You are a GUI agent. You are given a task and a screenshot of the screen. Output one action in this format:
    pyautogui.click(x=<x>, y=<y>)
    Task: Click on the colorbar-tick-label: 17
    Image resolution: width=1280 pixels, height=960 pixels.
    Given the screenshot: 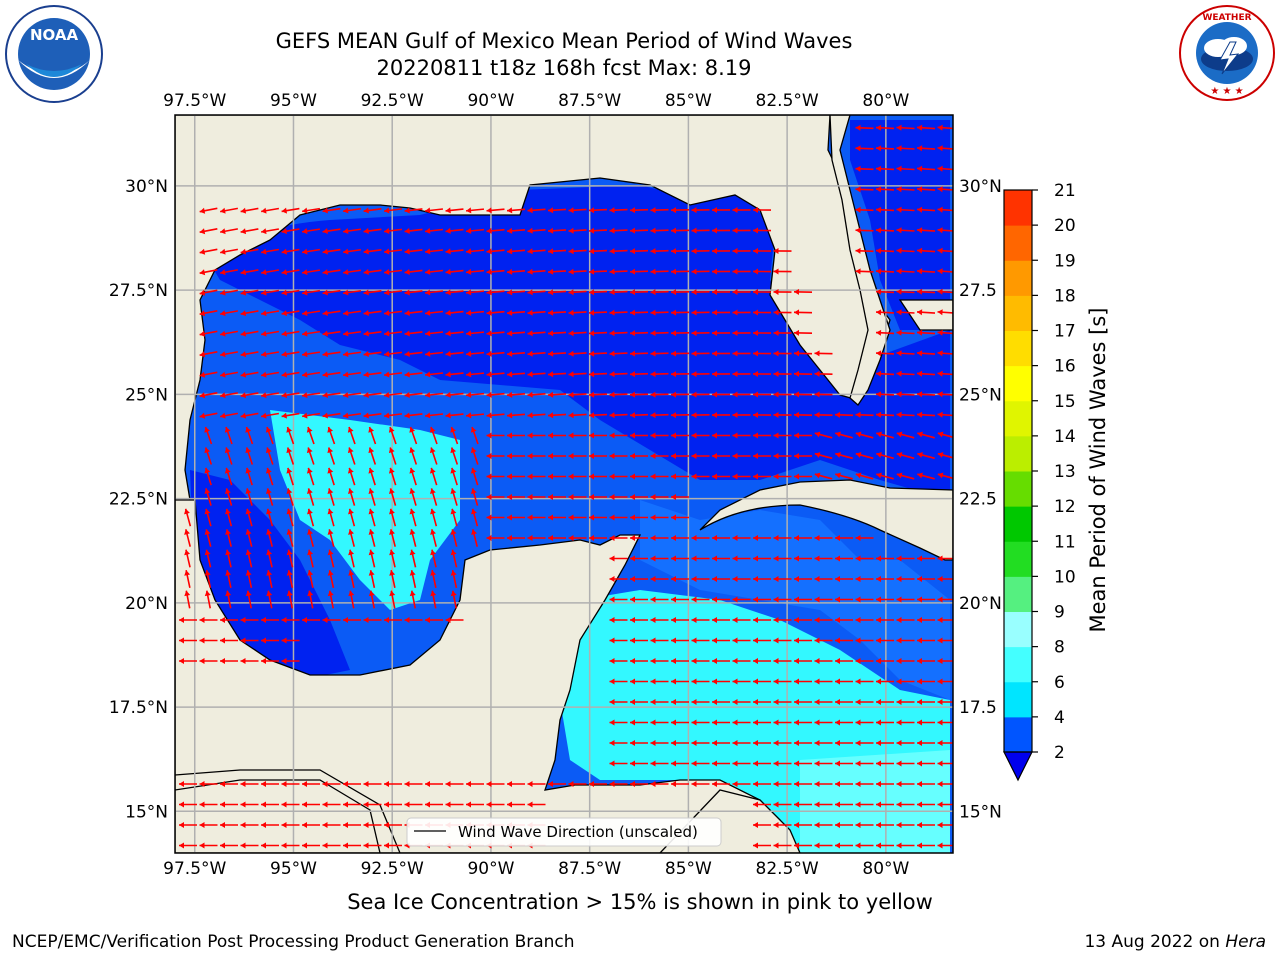 What is the action you would take?
    pyautogui.click(x=1065, y=332)
    